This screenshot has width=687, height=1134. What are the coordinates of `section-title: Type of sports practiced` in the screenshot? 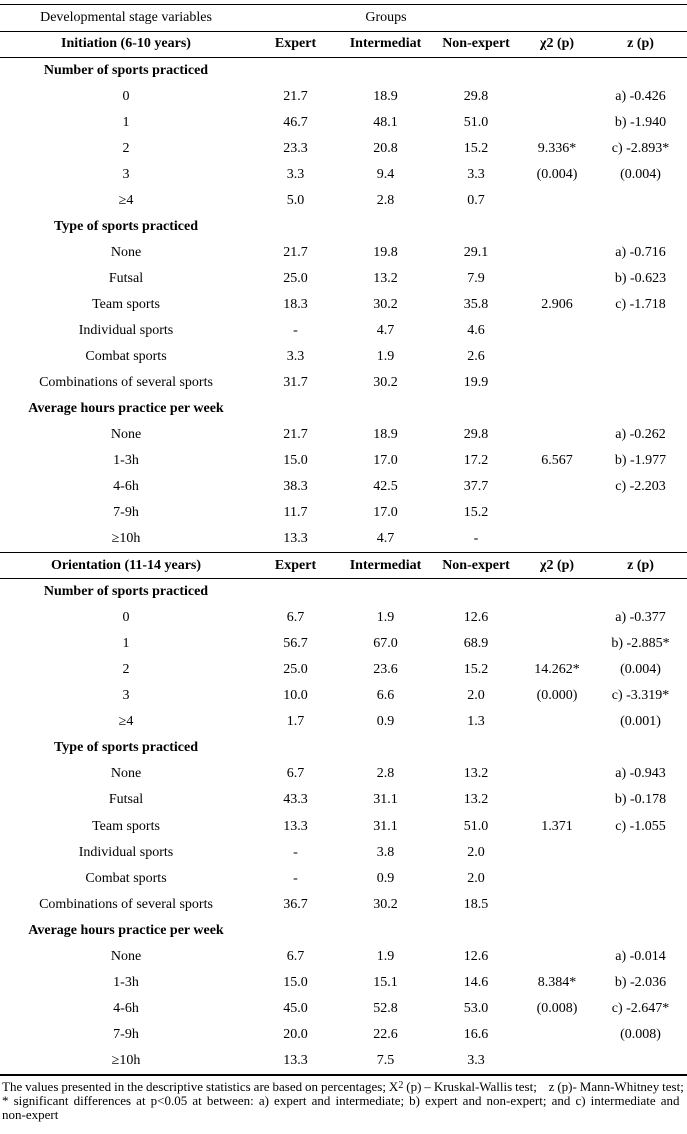 It's located at (126, 748).